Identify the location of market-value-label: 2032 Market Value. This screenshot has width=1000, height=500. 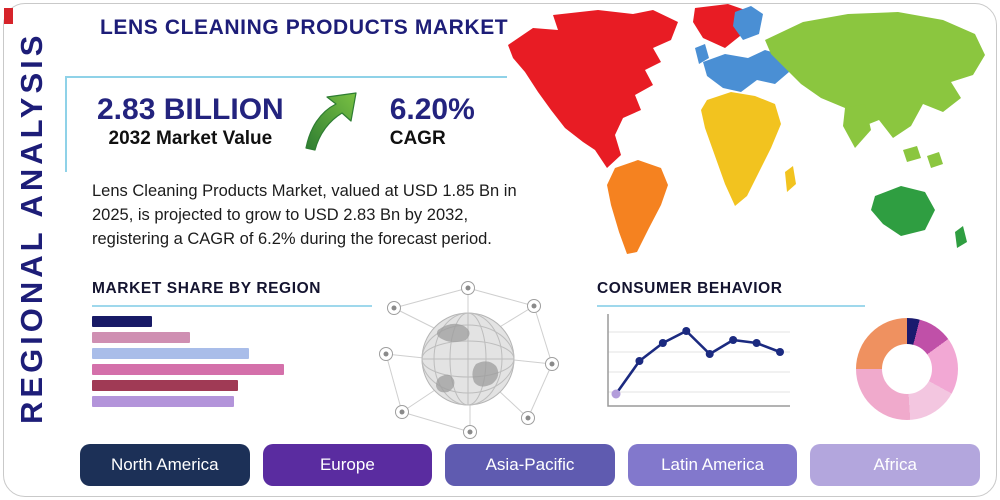
(190, 138).